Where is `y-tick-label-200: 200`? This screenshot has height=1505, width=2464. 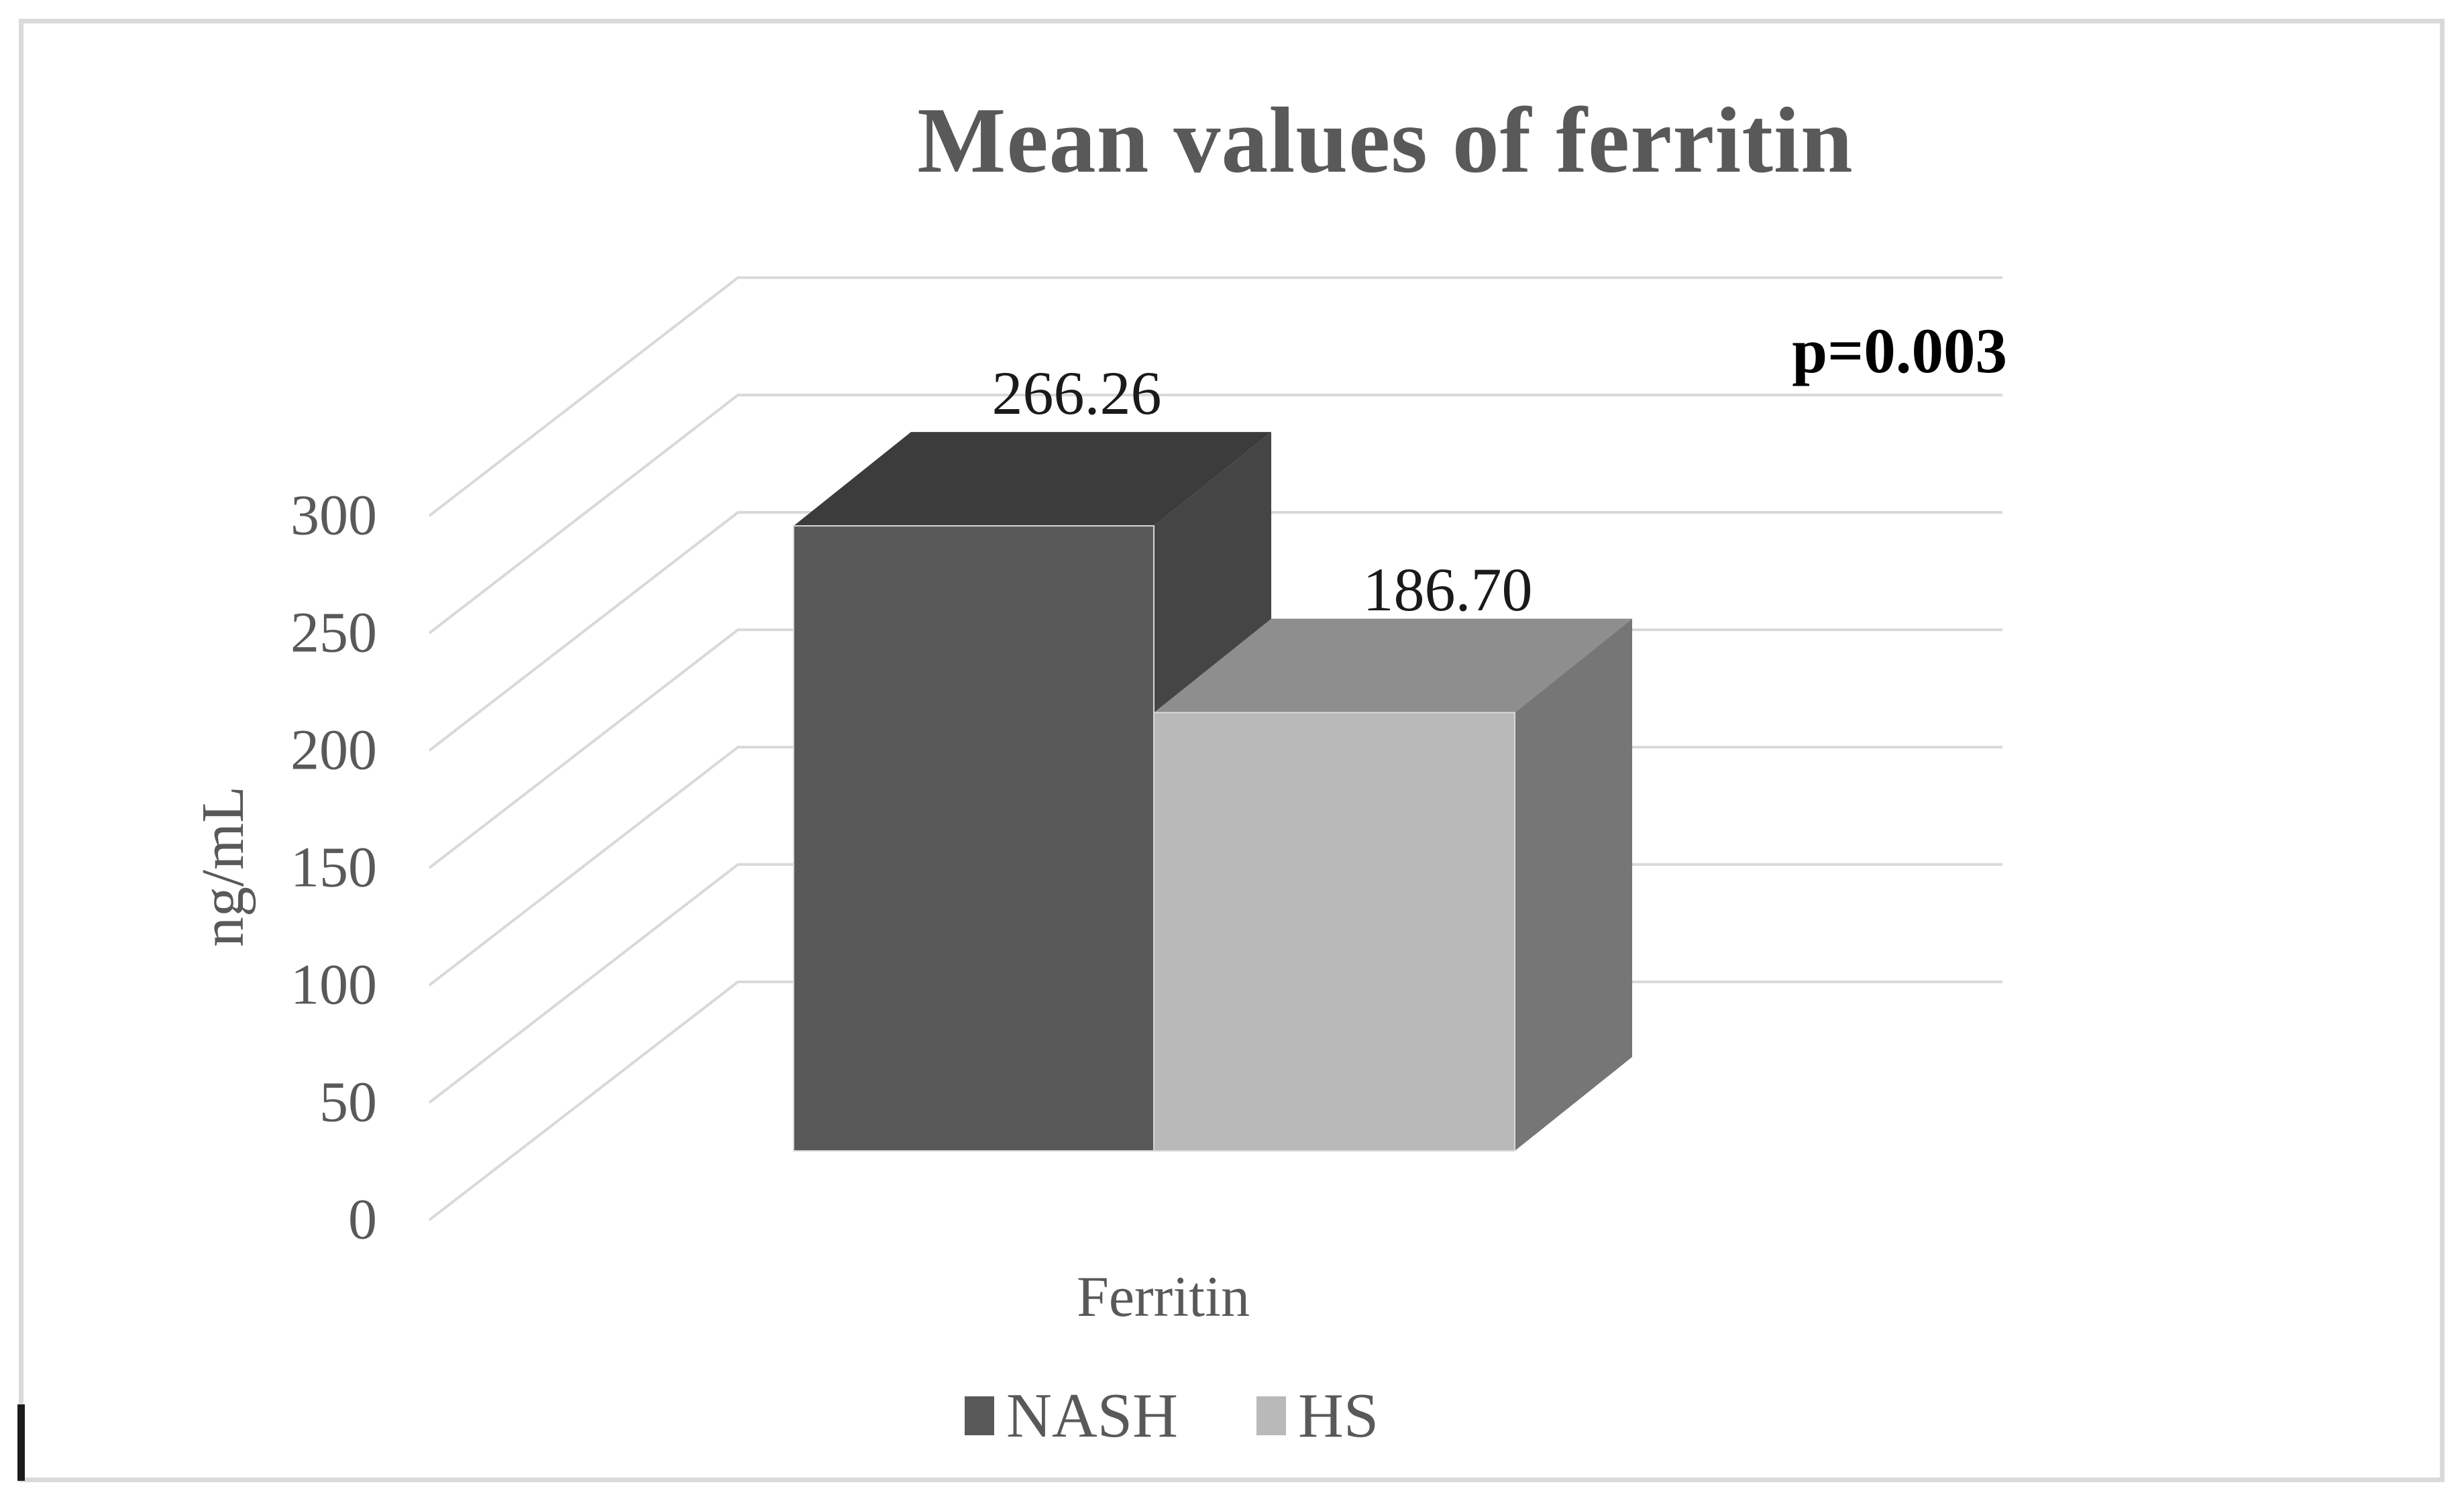 y-tick-label-200: 200 is located at coordinates (334, 749).